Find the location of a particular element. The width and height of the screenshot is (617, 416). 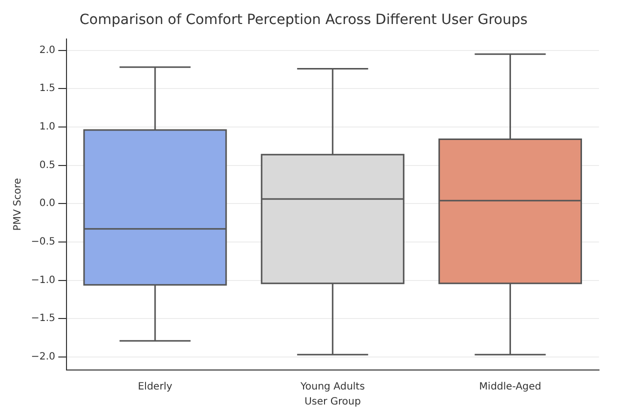

y-tick-label: −1.0 is located at coordinates (43, 280).